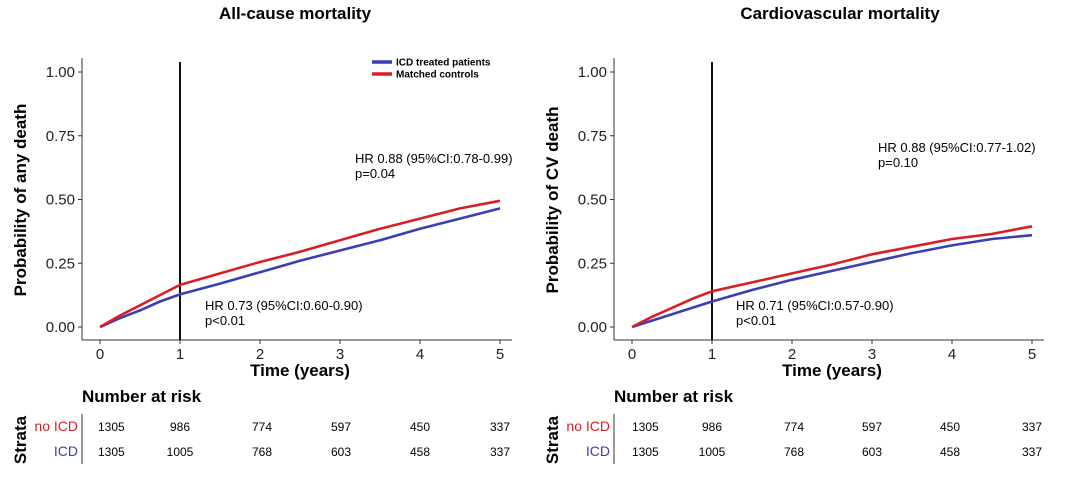 Image resolution: width=1080 pixels, height=482 pixels. Describe the element at coordinates (840, 13) in the screenshot. I see `chart-title: Cardiovascular mortality` at that location.